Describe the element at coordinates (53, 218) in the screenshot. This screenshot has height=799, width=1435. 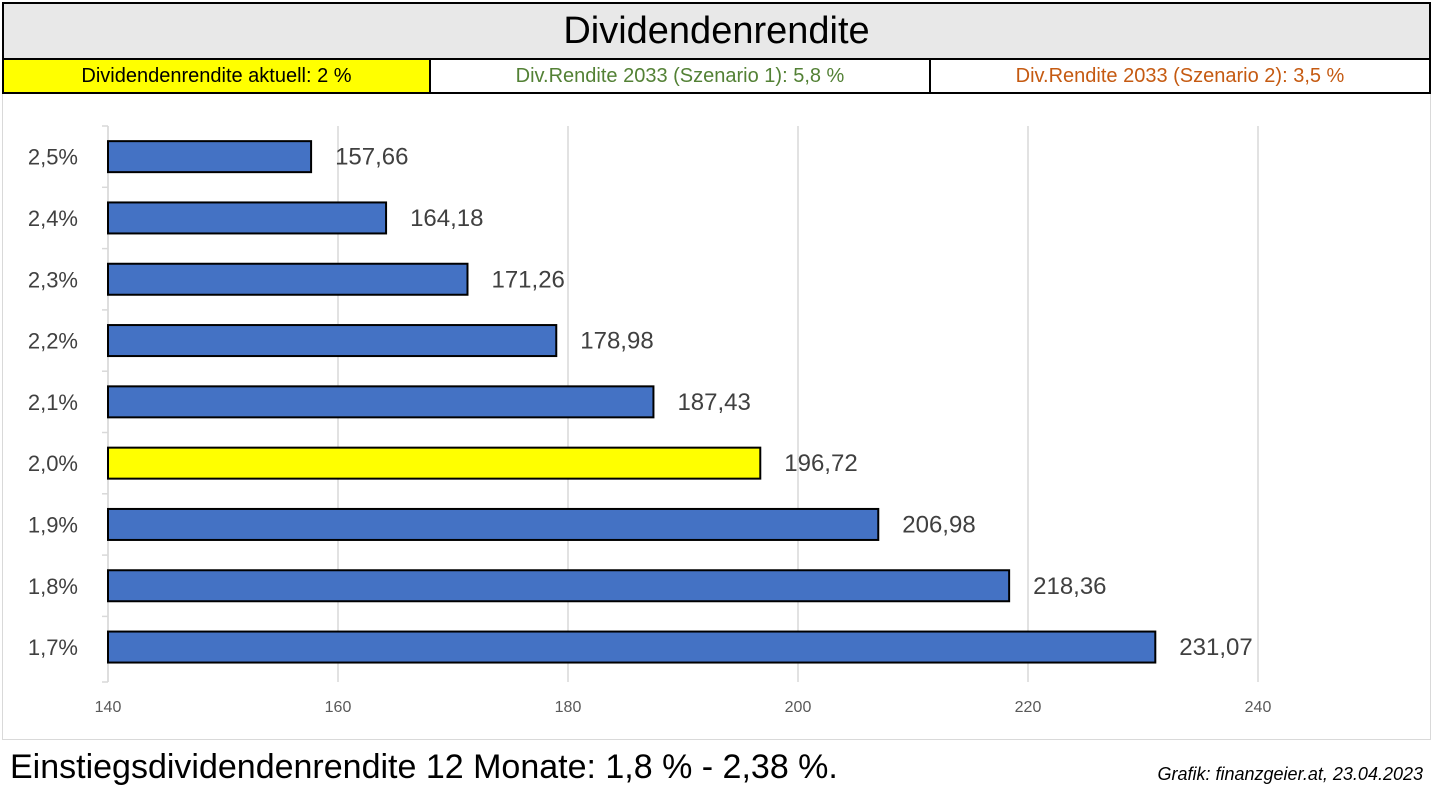
I see `y-tick-label-1: 2,4%` at that location.